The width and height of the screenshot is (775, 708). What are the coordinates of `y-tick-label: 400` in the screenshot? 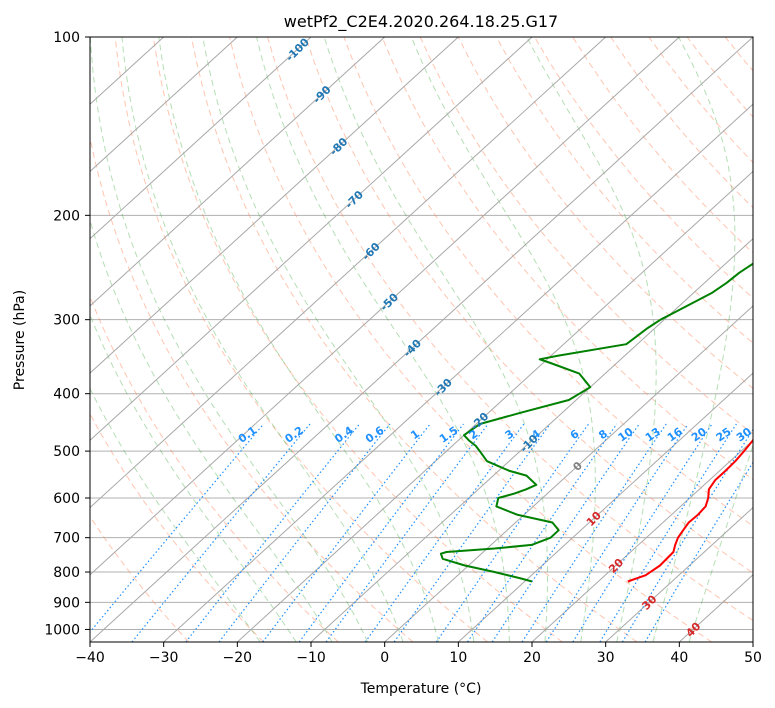 It's located at (66, 395).